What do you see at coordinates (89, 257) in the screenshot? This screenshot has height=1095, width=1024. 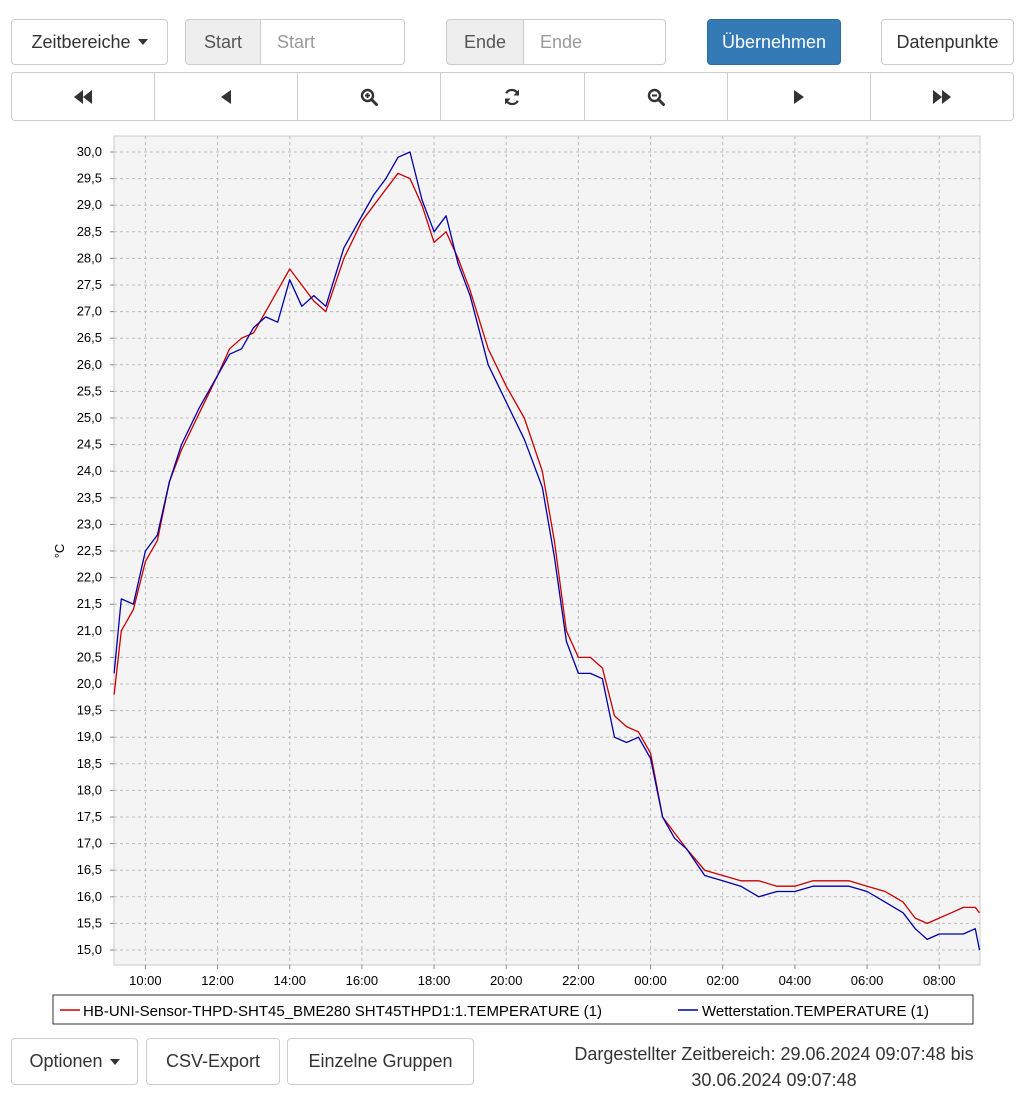 I see `y-tick-label: 28,0` at bounding box center [89, 257].